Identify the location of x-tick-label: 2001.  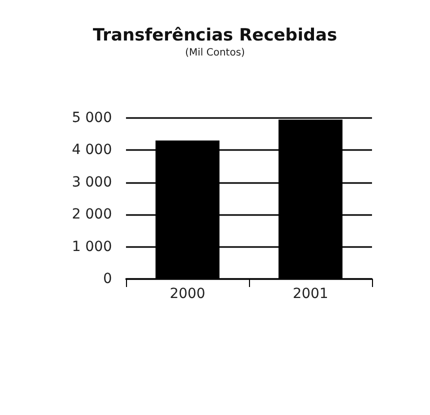
(310, 294).